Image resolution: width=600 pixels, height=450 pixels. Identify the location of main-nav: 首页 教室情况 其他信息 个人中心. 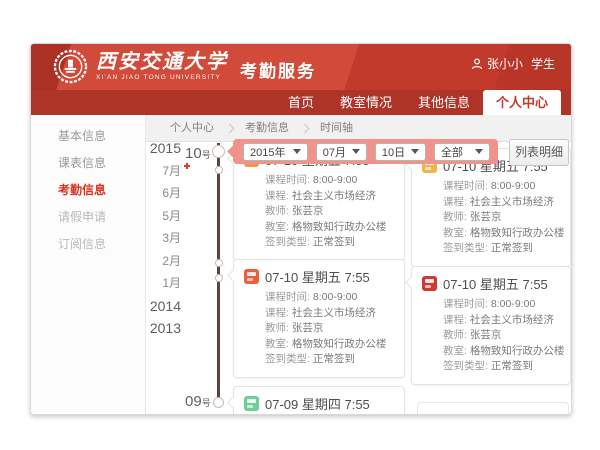
(301, 102).